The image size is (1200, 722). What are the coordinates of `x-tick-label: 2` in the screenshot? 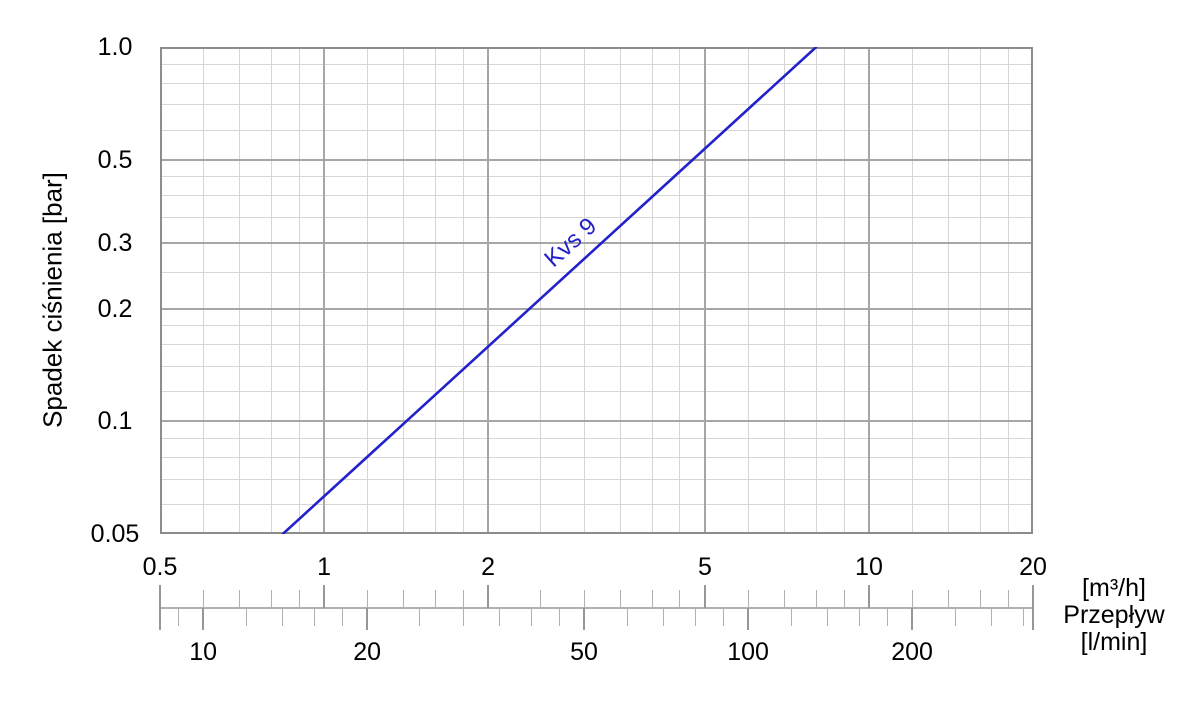 It's located at (488, 567).